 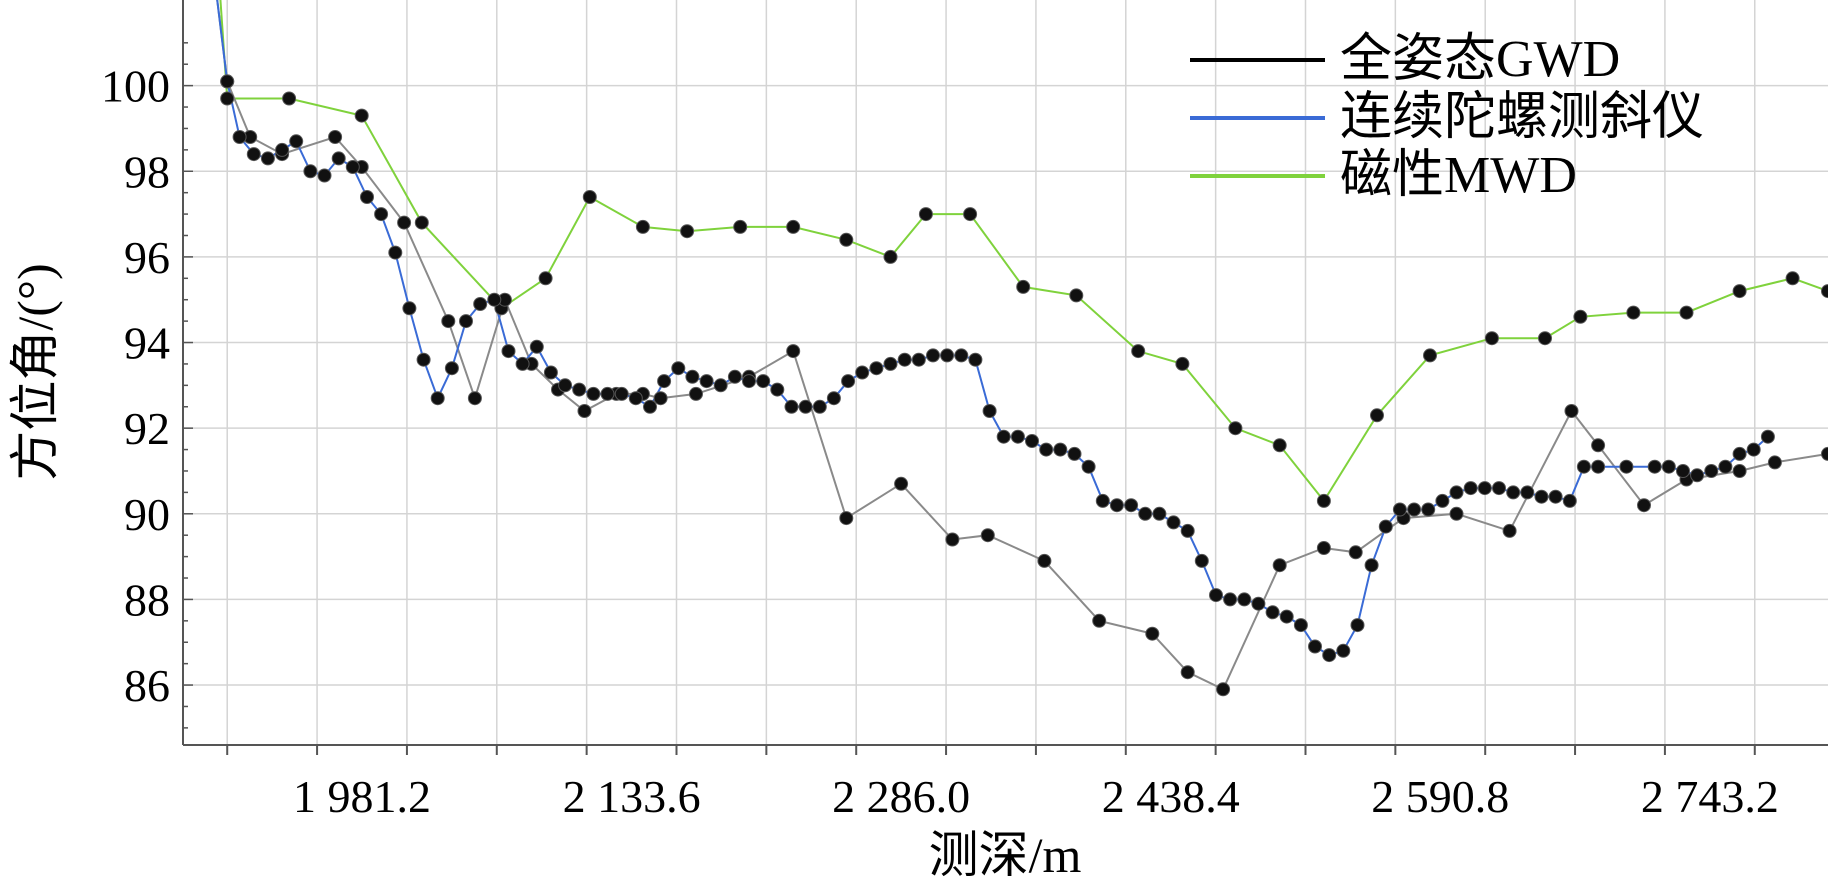 What do you see at coordinates (147, 428) in the screenshot?
I see `y-tick-label: 92` at bounding box center [147, 428].